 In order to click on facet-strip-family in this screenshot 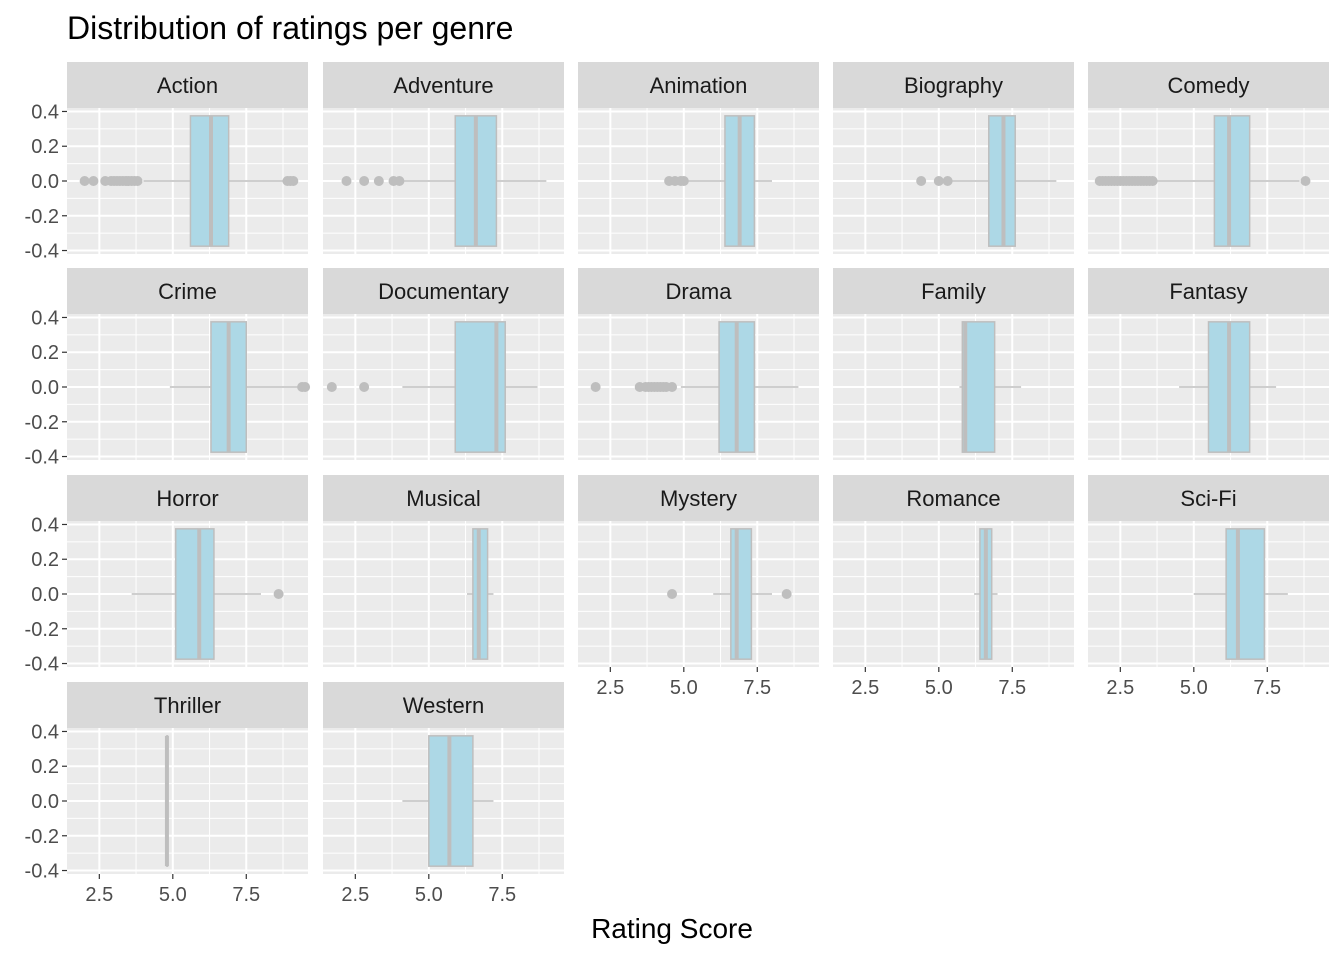, I will do `click(953, 291)`.